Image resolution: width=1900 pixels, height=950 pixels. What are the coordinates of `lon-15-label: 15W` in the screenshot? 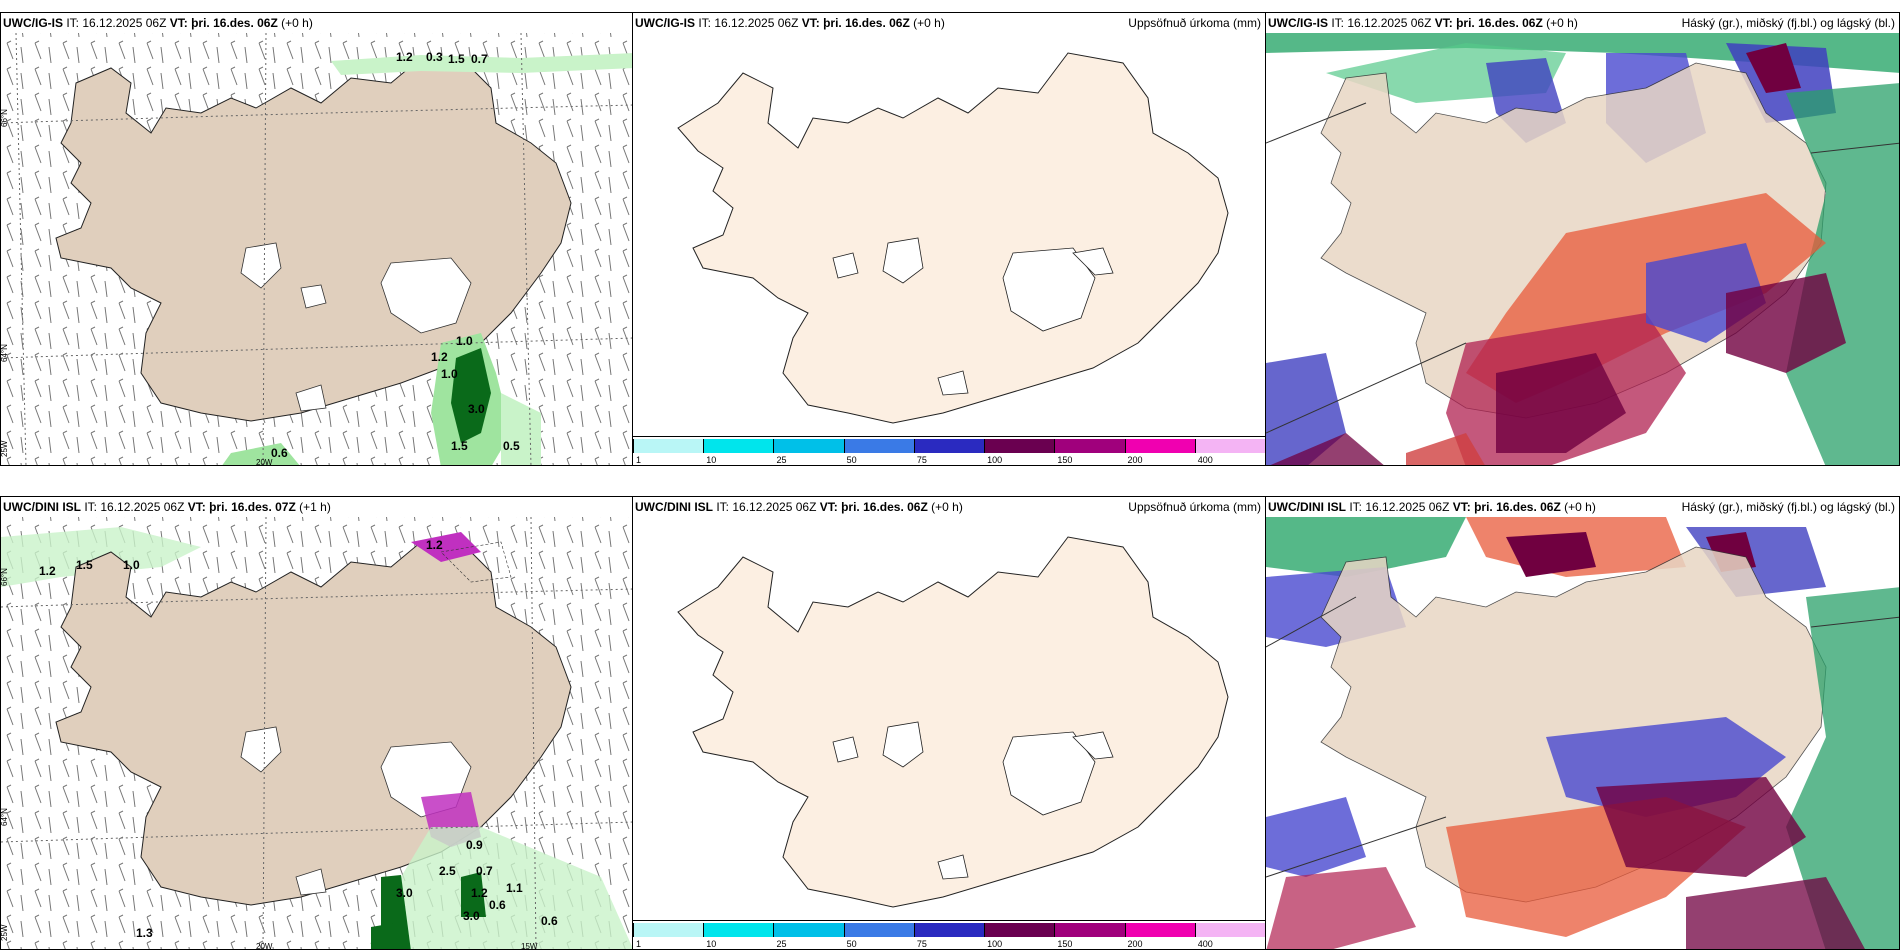 It's located at (529, 946).